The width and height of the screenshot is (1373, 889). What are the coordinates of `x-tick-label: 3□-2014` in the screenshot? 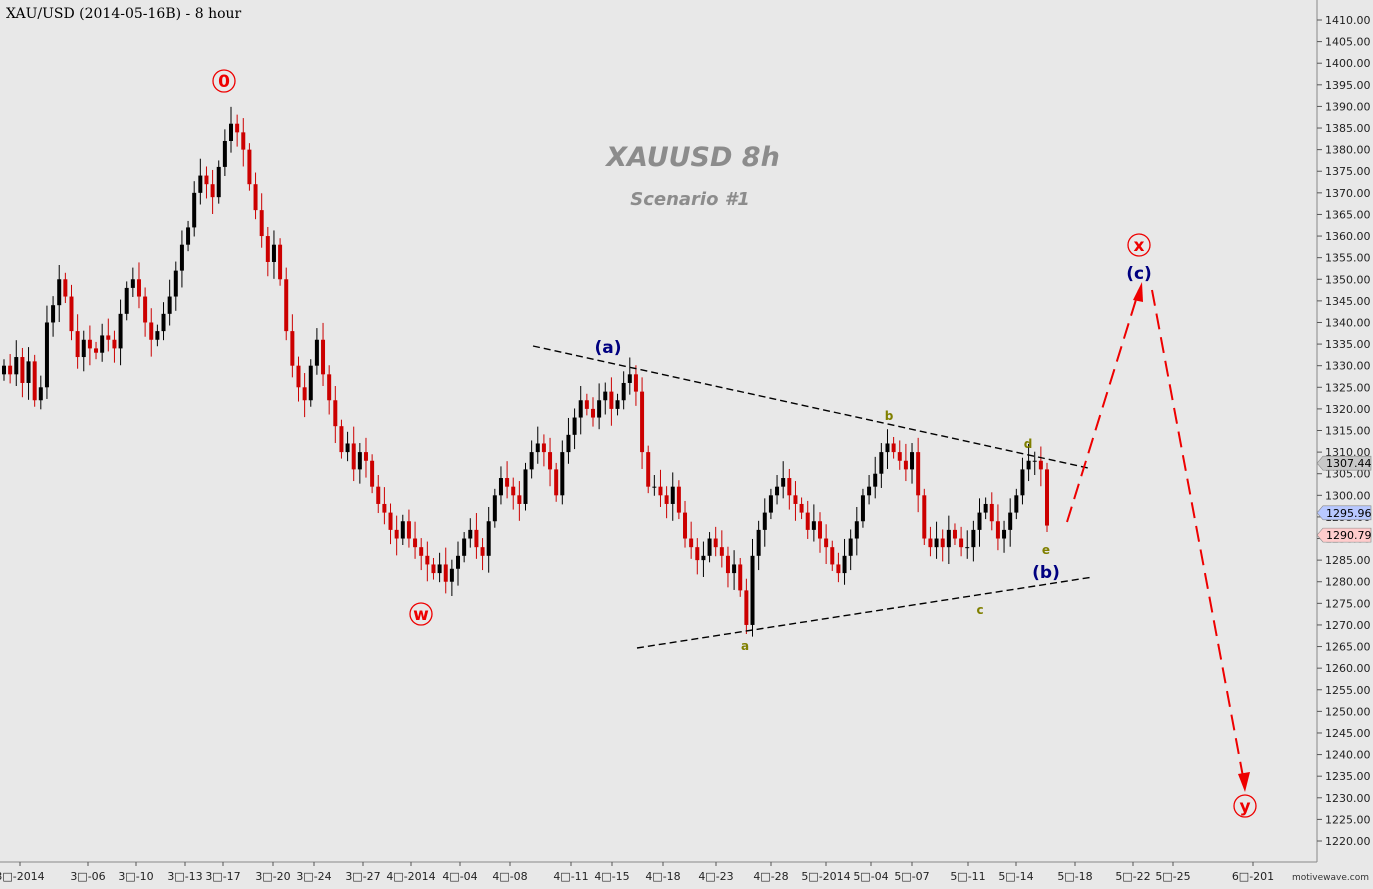 It's located at (22, 876).